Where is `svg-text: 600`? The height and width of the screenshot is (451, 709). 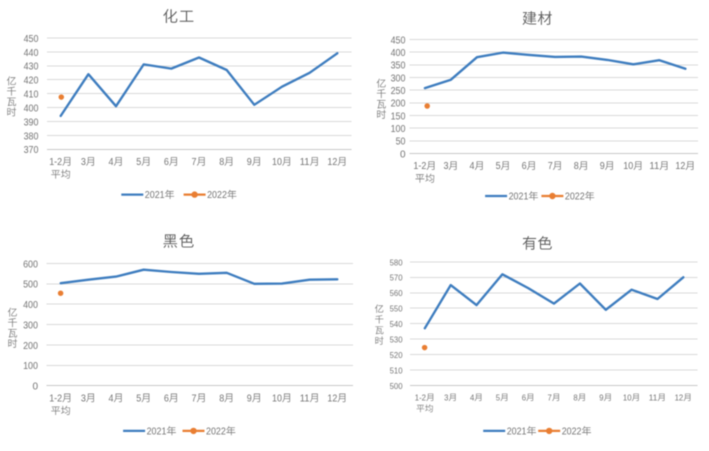
svg-text: 600 is located at coordinates (30, 264).